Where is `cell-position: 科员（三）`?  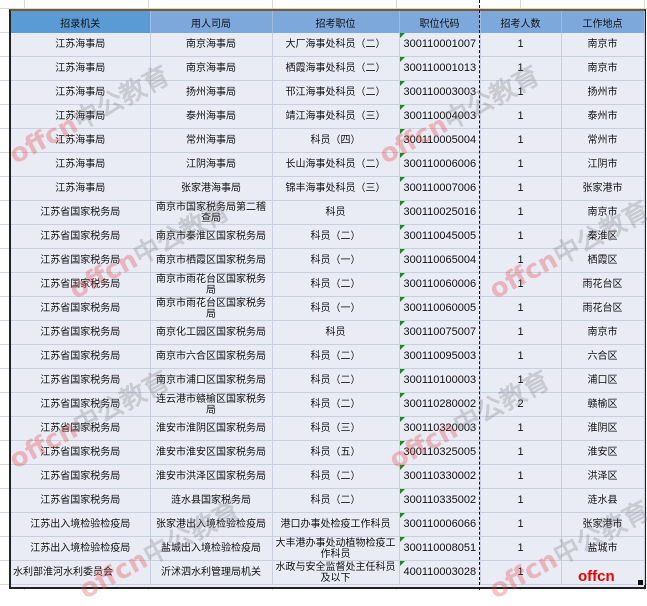
cell-position: 科员（三） is located at coordinates (336, 428).